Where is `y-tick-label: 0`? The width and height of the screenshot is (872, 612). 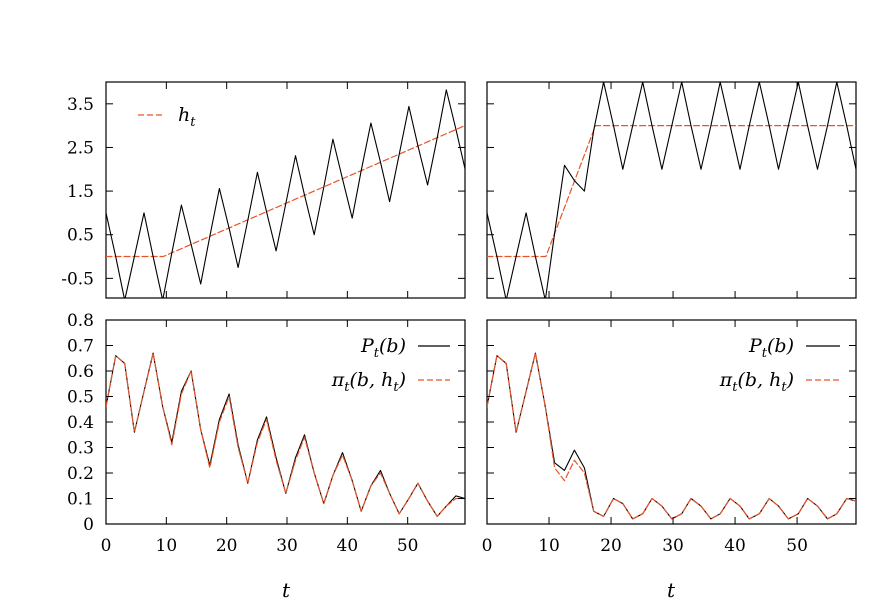
y-tick-label: 0 is located at coordinates (88, 525).